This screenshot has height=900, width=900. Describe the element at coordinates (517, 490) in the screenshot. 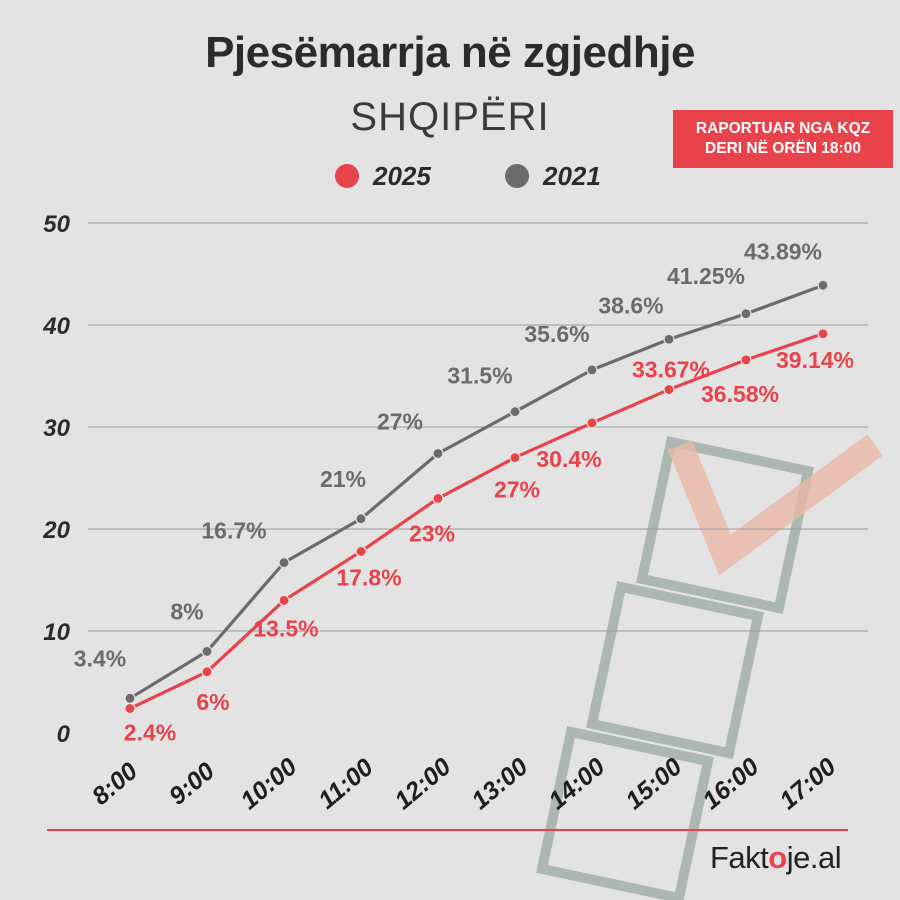

I see `data-label-2025: 27%` at that location.